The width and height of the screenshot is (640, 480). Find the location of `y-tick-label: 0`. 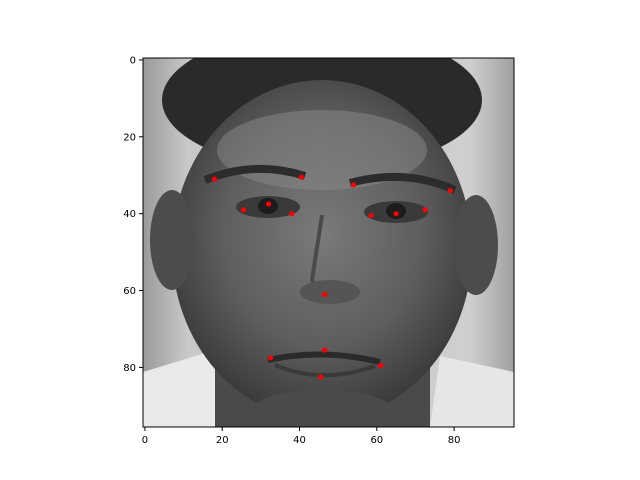

y-tick-label: 0 is located at coordinates (133, 60).